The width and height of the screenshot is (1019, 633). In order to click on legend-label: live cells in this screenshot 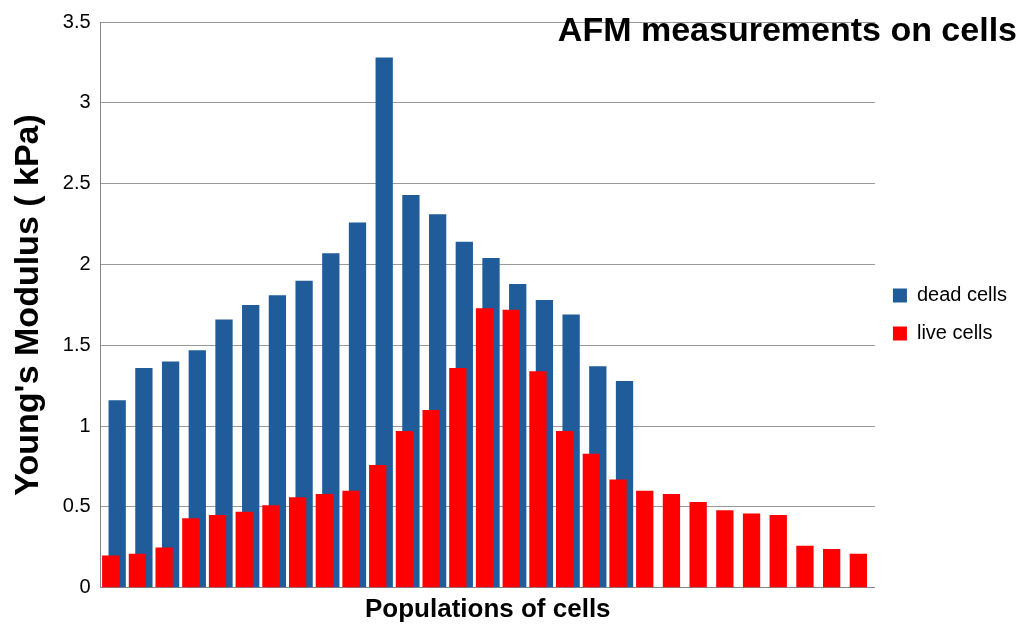, I will do `click(954, 332)`.